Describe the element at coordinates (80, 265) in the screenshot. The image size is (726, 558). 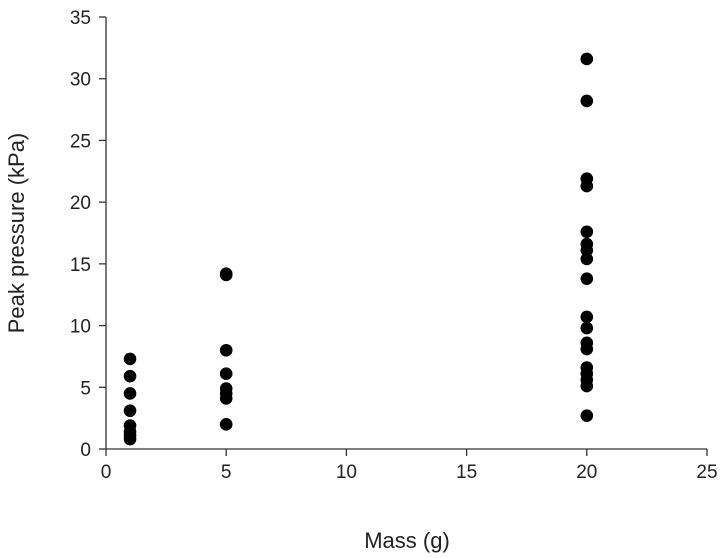
I see `y-tick-label: 15` at that location.